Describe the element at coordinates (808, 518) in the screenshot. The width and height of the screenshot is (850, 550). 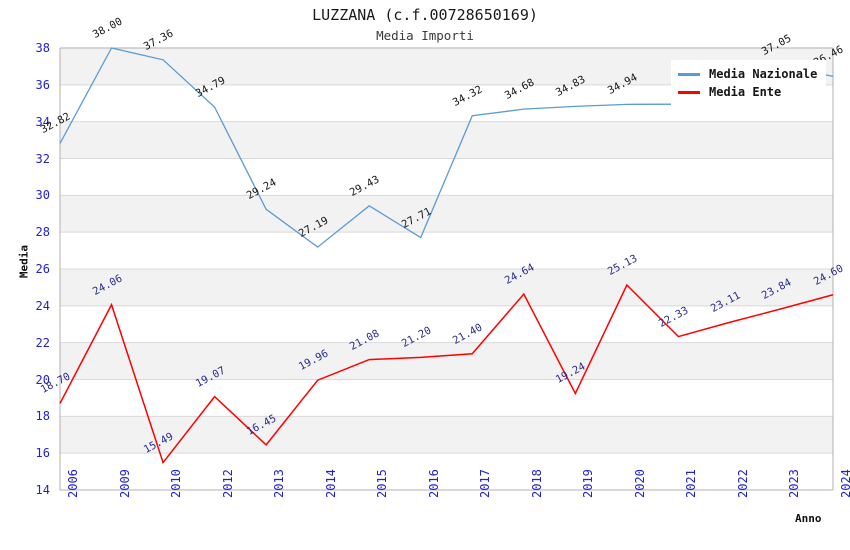
I see `x-axis-label: Anno` at that location.